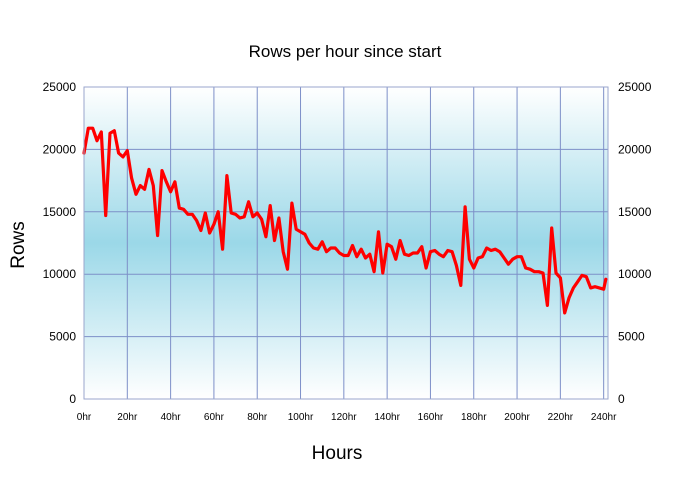 This screenshot has height=500, width=675. Describe the element at coordinates (635, 212) in the screenshot. I see `y-tick-label-right: 15000` at that location.